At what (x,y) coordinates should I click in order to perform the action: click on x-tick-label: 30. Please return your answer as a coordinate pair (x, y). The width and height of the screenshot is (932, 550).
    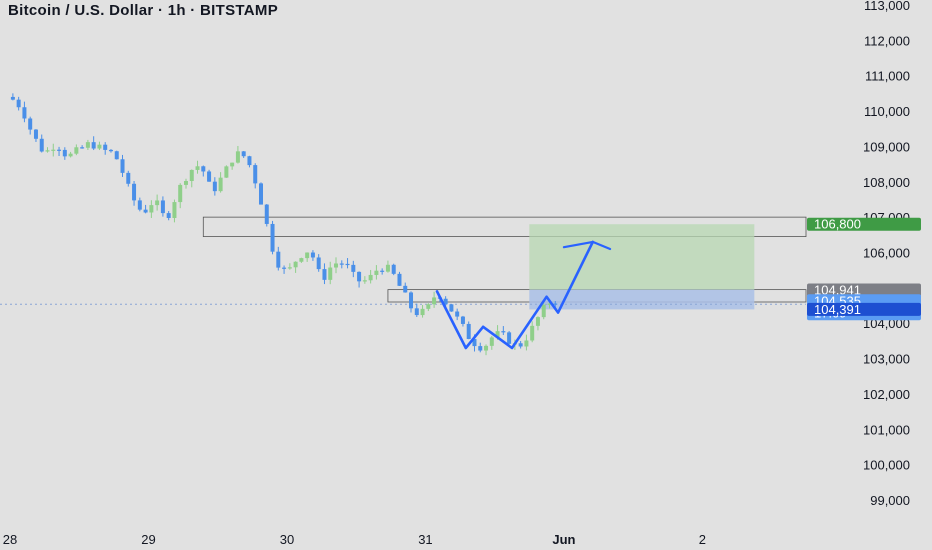
    Looking at the image, I should click on (287, 539).